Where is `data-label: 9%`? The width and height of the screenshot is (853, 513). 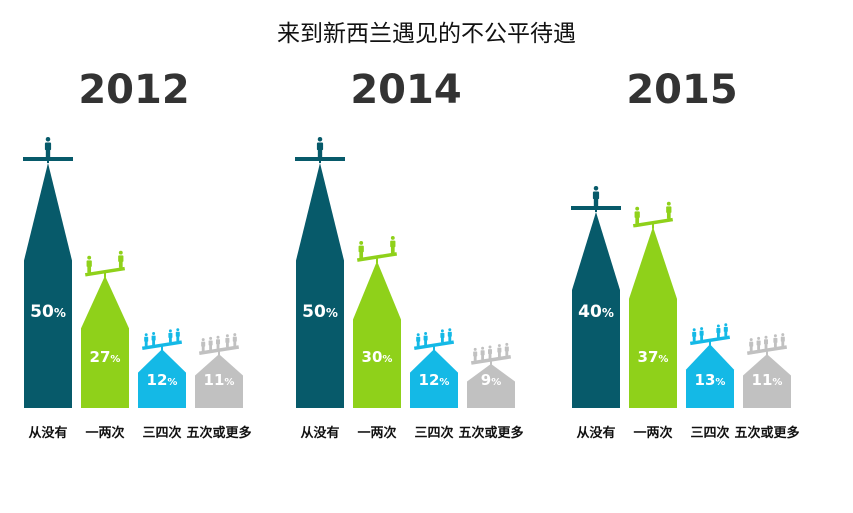
data-label: 9% is located at coordinates (491, 380).